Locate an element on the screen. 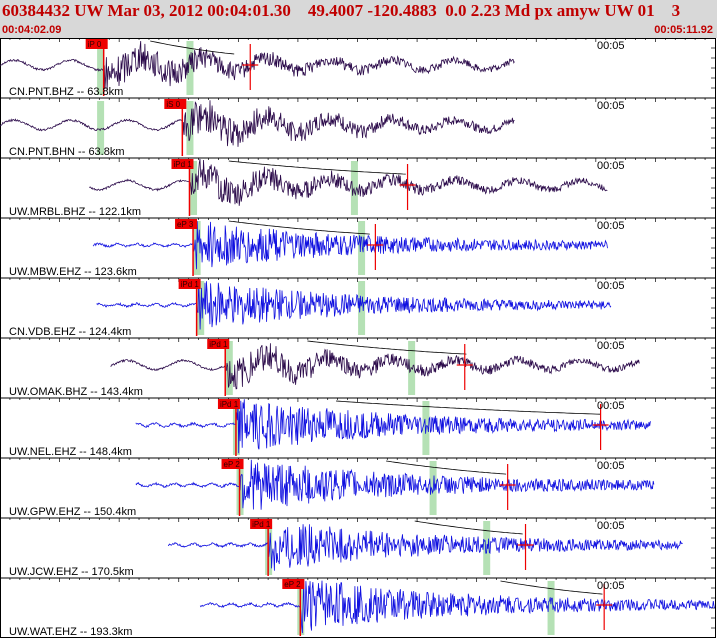 Image resolution: width=717 pixels, height=643 pixels. pick-label: iS 0 is located at coordinates (173, 104).